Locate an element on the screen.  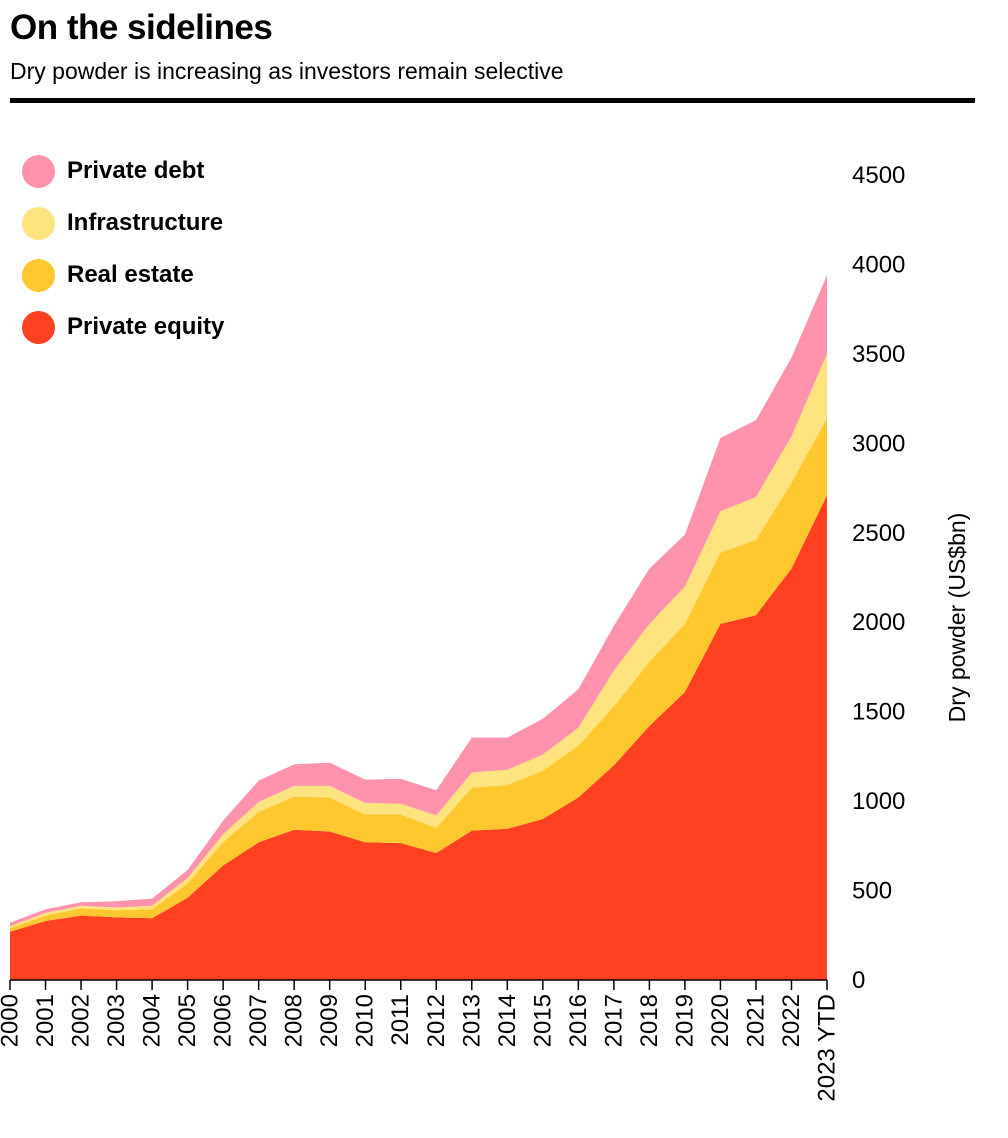
x-tick-label: 2007 is located at coordinates (258, 1020).